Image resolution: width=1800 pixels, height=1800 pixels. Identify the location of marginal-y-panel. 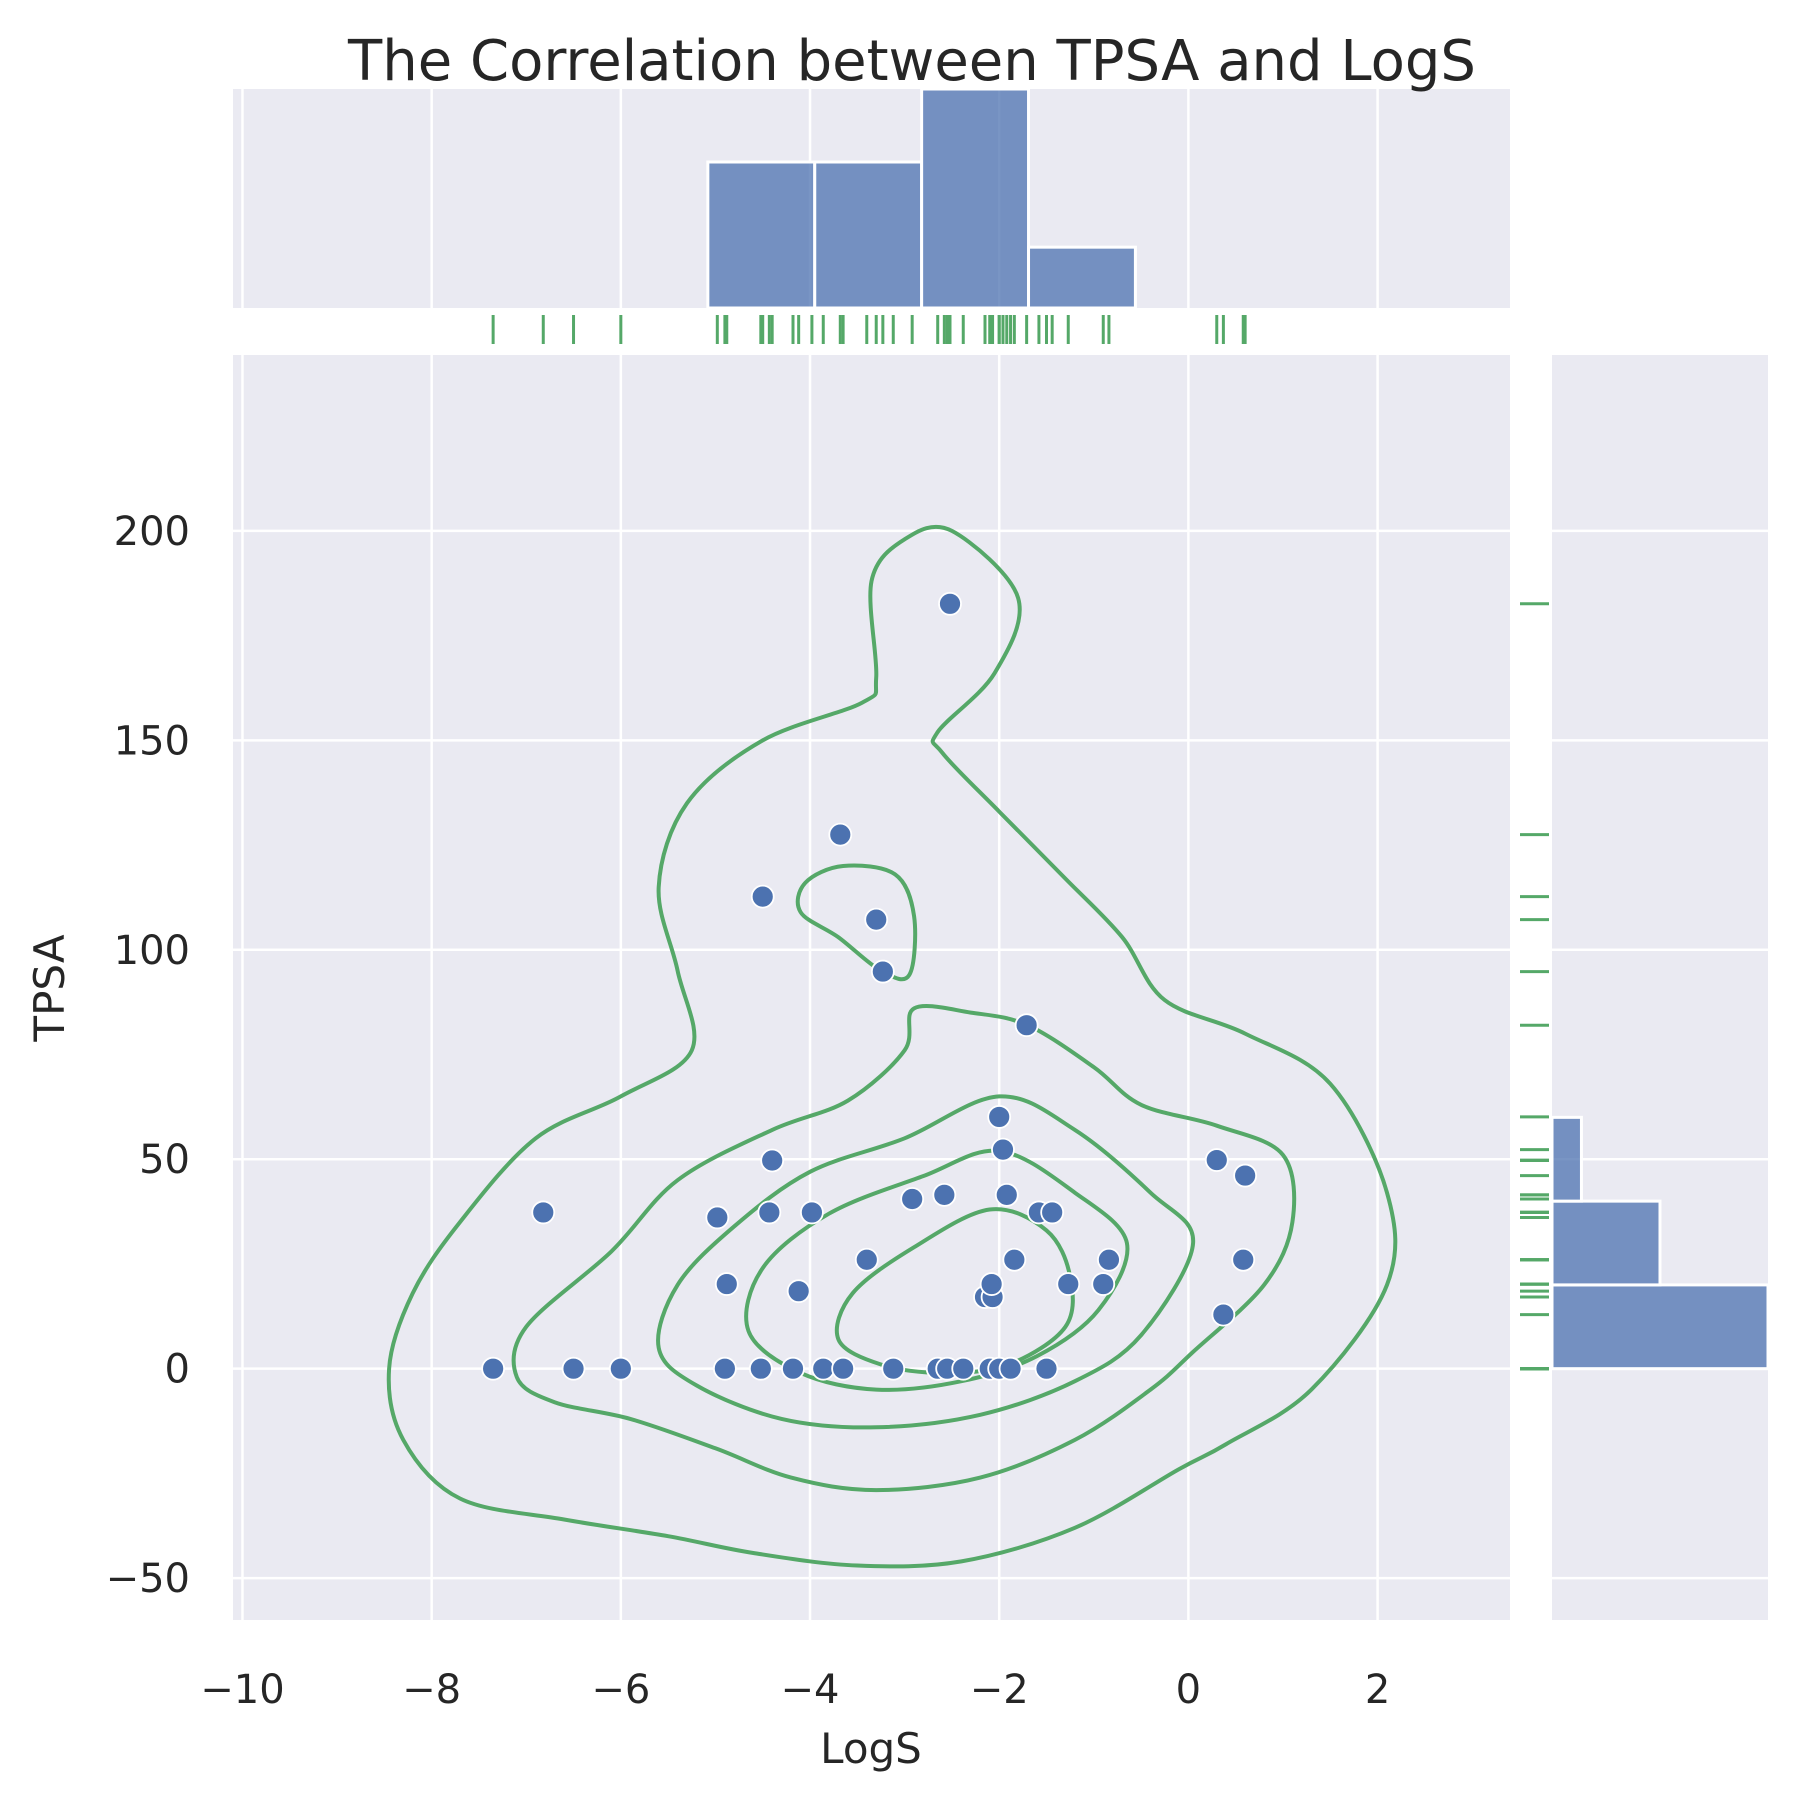
(1660, 987).